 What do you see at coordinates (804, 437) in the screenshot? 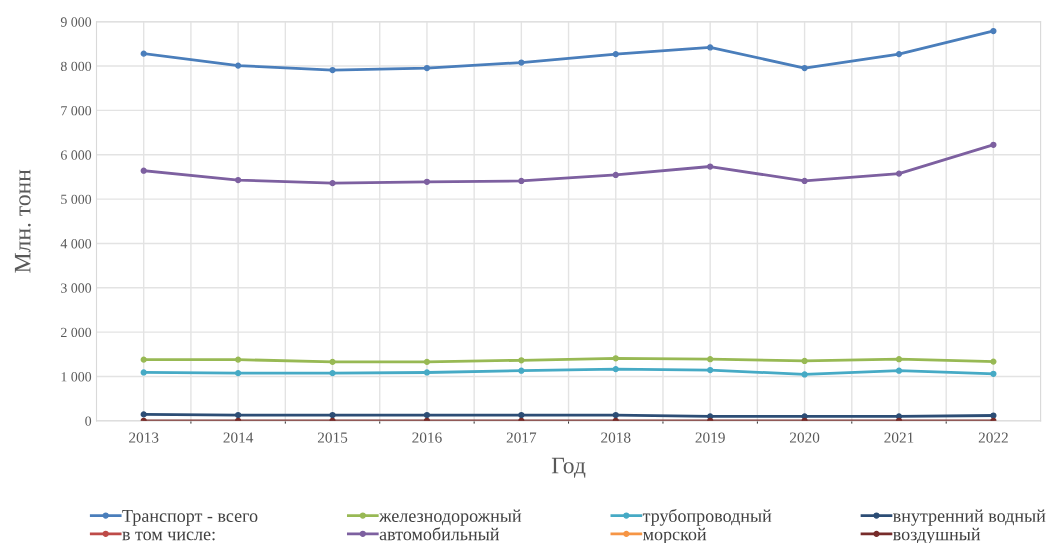
I see `x-tick-label: 2020` at bounding box center [804, 437].